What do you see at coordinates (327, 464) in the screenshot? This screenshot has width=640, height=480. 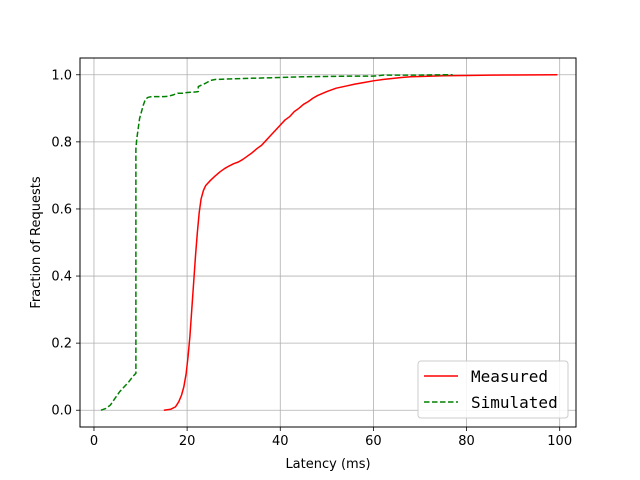 I see `x-axis-label: Latency (ms)` at bounding box center [327, 464].